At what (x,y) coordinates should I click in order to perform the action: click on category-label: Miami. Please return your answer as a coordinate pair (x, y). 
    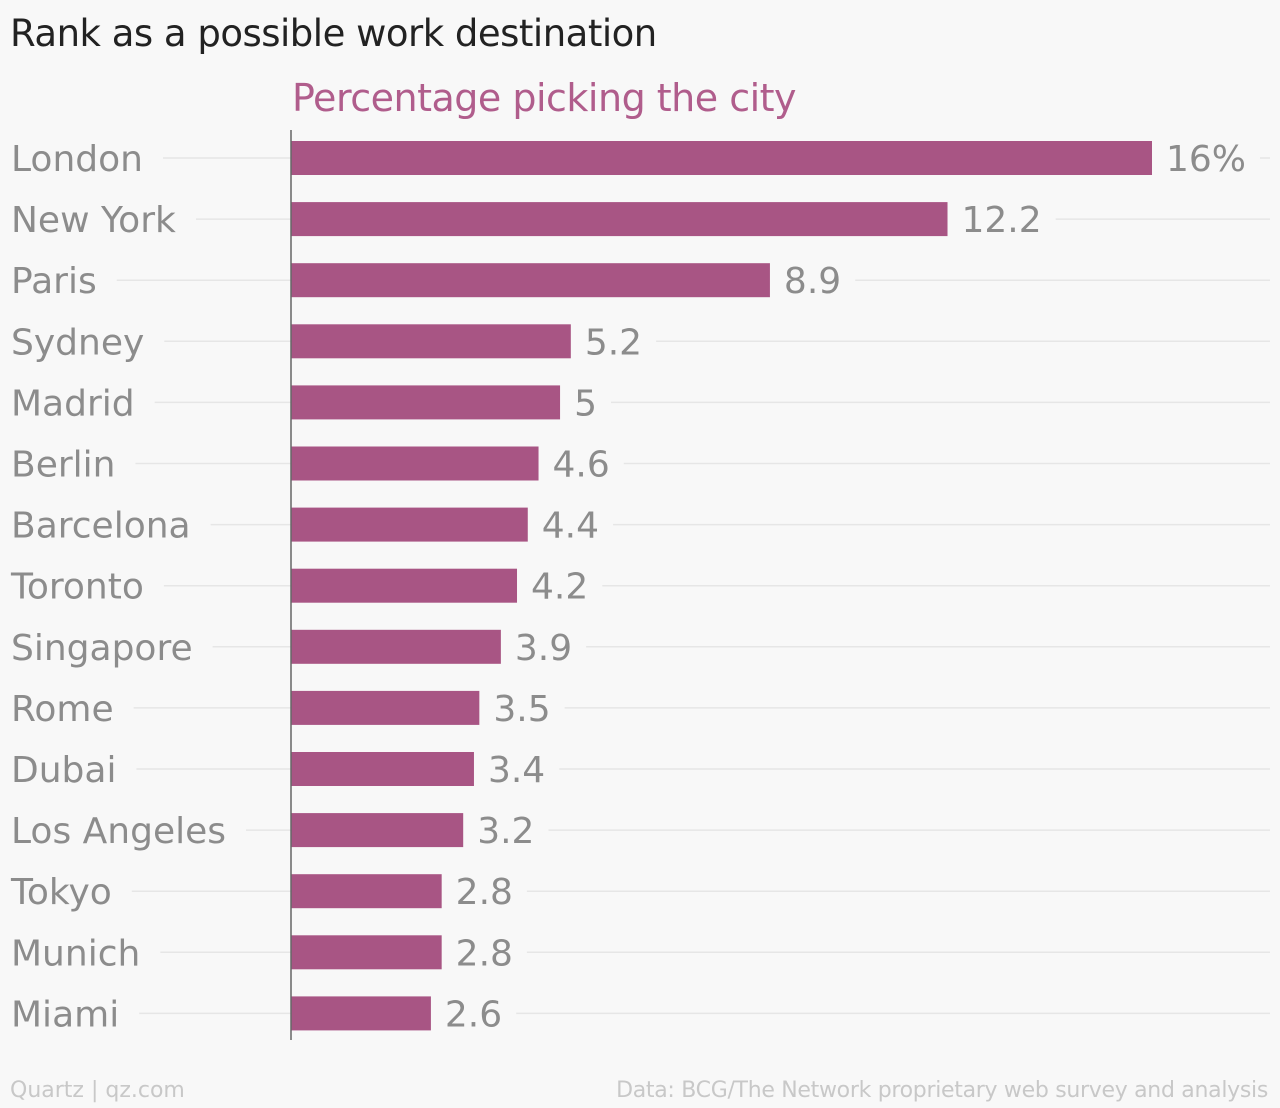
    Looking at the image, I should click on (65, 1014).